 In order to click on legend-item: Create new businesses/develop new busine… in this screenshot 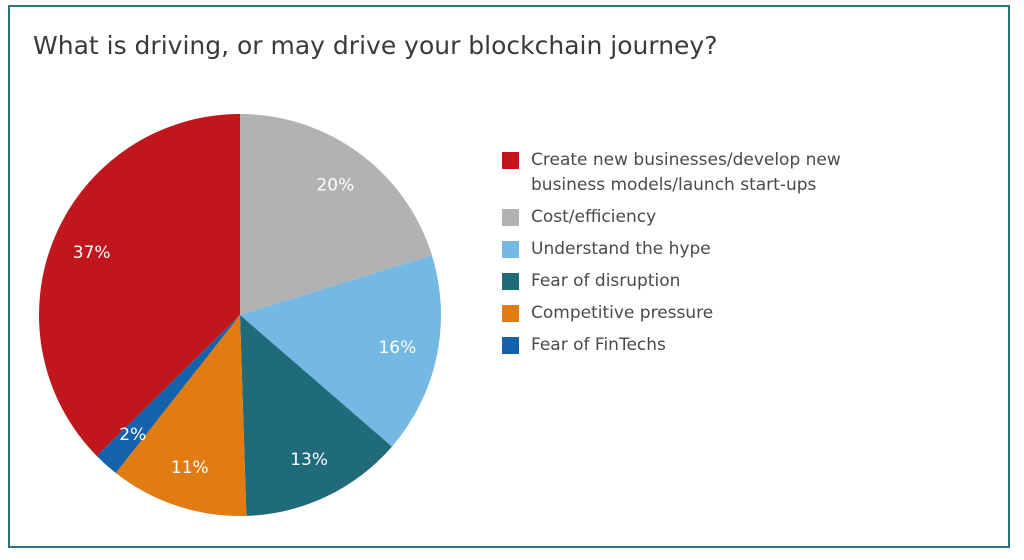, I will do `click(674, 173)`.